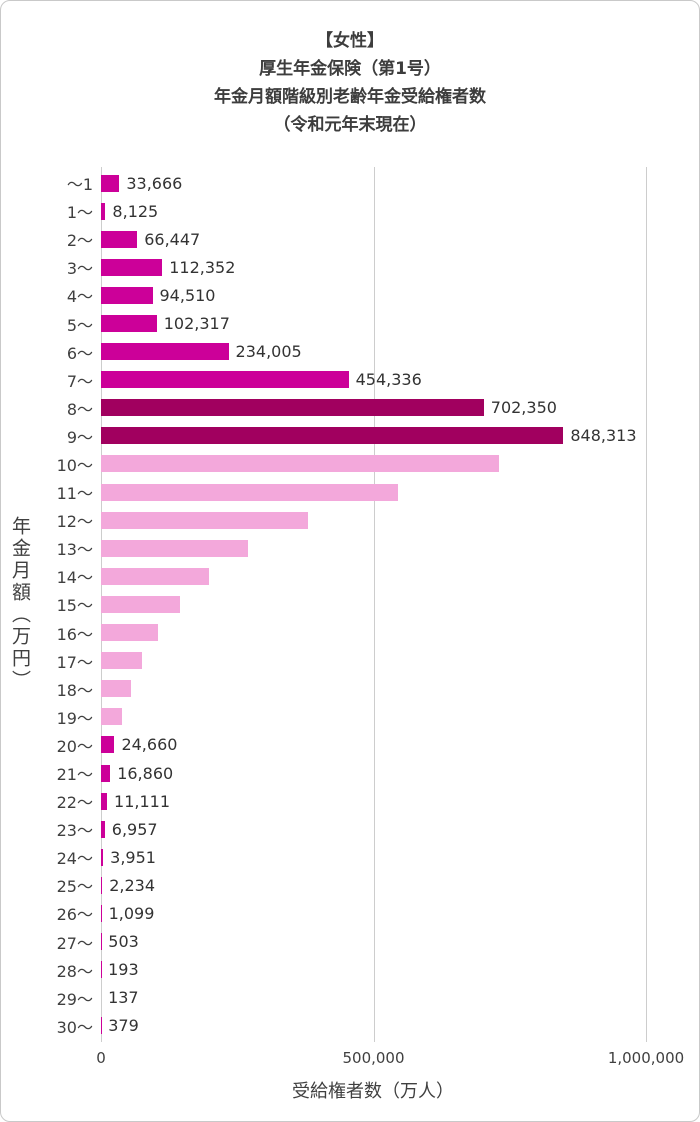 The width and height of the screenshot is (700, 1122). What do you see at coordinates (400, 323) in the screenshot?
I see `bar-area: 102,317` at bounding box center [400, 323].